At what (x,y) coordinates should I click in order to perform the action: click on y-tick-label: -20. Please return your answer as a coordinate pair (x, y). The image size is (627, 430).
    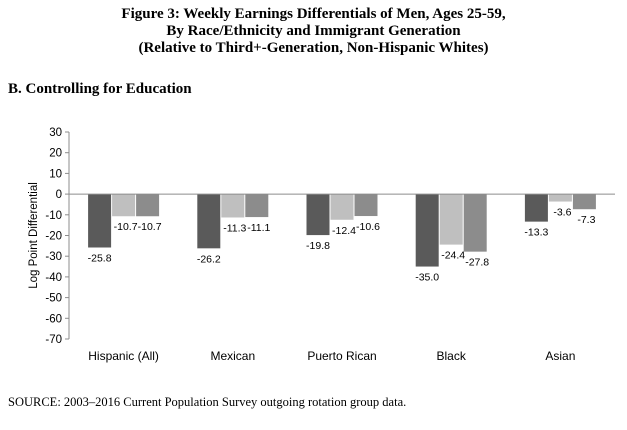
    Looking at the image, I should click on (53, 237).